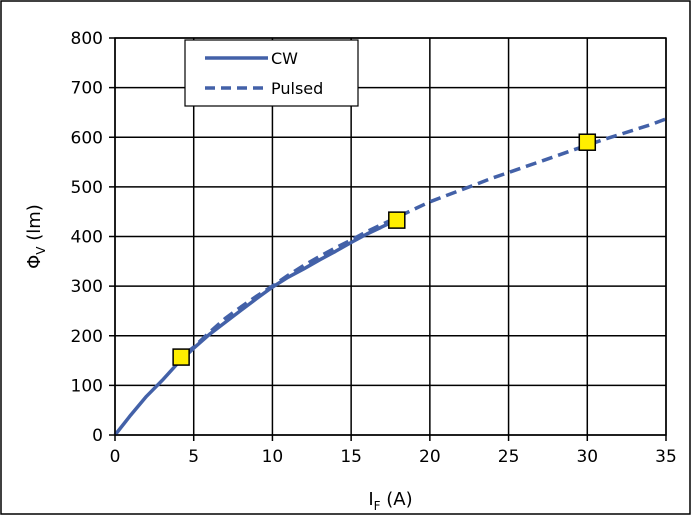 The width and height of the screenshot is (691, 519). What do you see at coordinates (97, 436) in the screenshot?
I see `y-tick-label: 0` at bounding box center [97, 436].